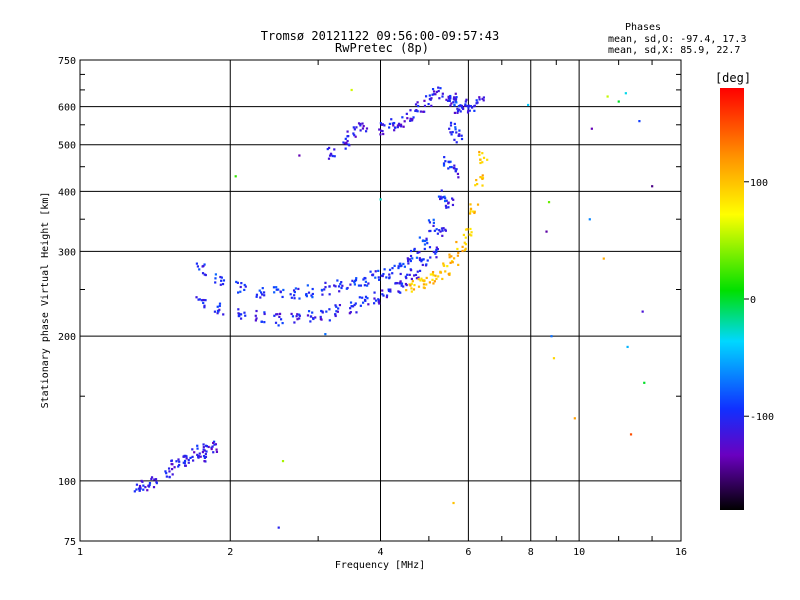  Describe the element at coordinates (67, 252) in the screenshot. I see `y-tick-label: 300` at that location.